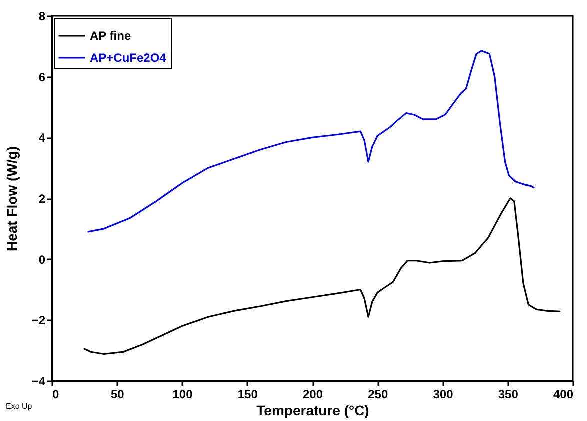  What do you see at coordinates (19, 406) in the screenshot?
I see `text: Exo Up` at bounding box center [19, 406].